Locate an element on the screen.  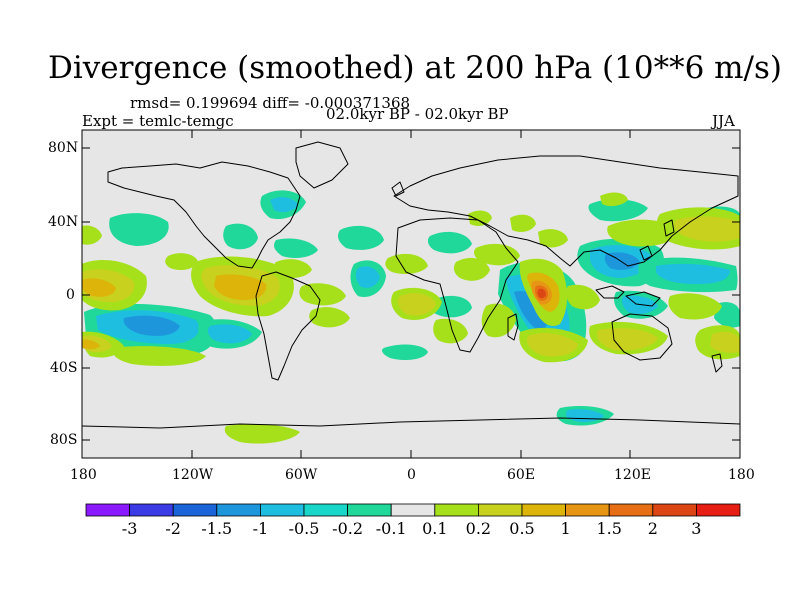
colorbar-label: -0.5 is located at coordinates (304, 528).